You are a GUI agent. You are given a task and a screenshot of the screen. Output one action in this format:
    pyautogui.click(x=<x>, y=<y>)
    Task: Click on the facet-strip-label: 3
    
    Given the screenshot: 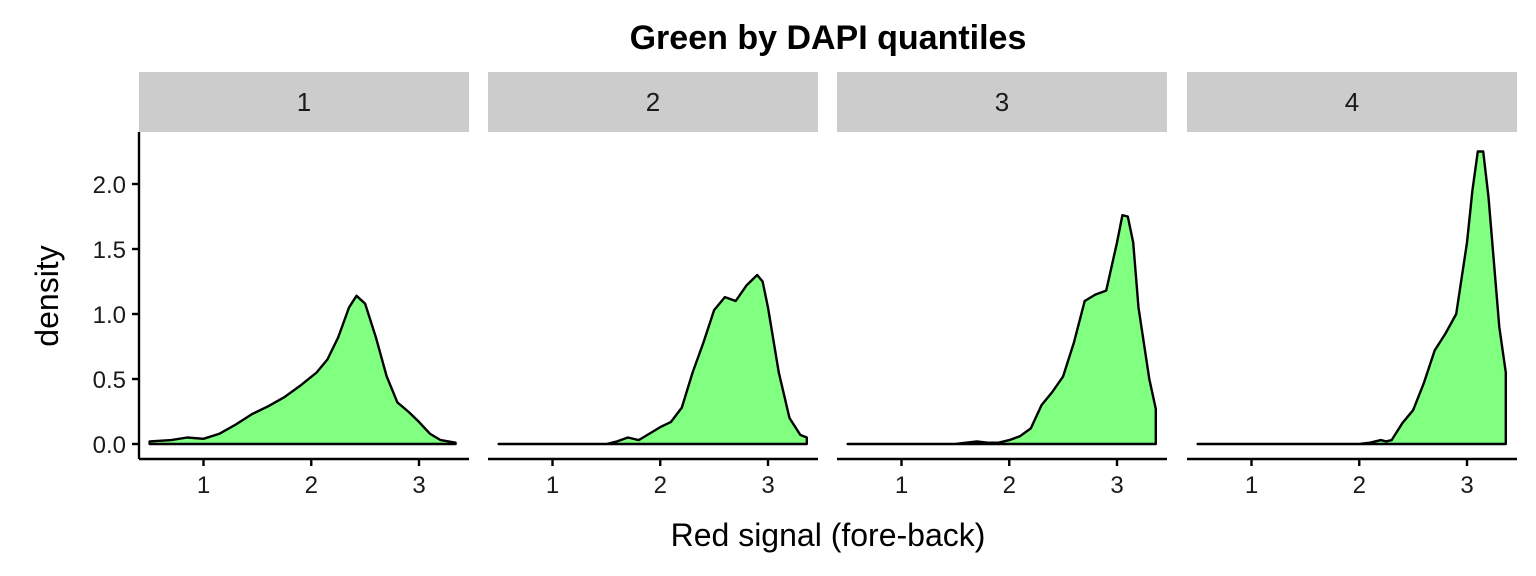 What is the action you would take?
    pyautogui.click(x=1002, y=102)
    